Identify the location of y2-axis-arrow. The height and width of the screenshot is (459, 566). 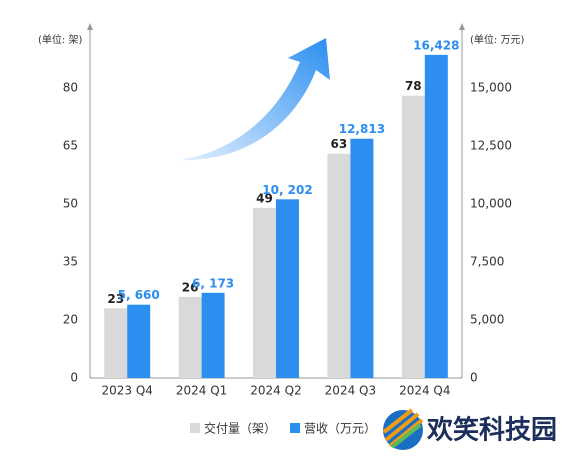
(462, 26).